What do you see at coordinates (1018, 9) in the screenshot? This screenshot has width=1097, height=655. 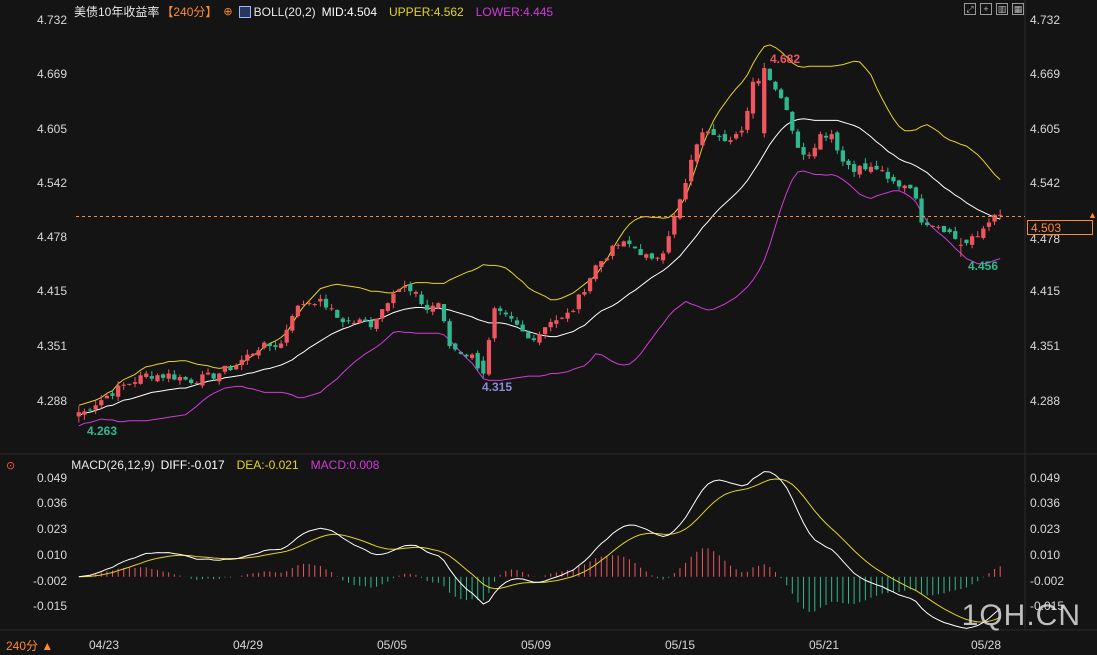 I see `grid-icon: ▦` at bounding box center [1018, 9].